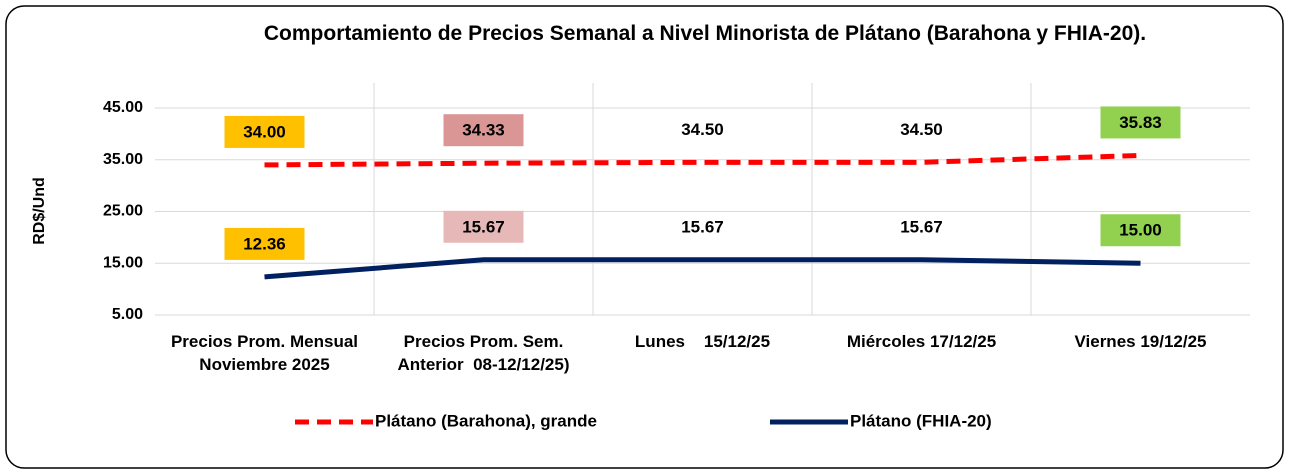  I want to click on y-tick-label: 25.00, so click(123, 211).